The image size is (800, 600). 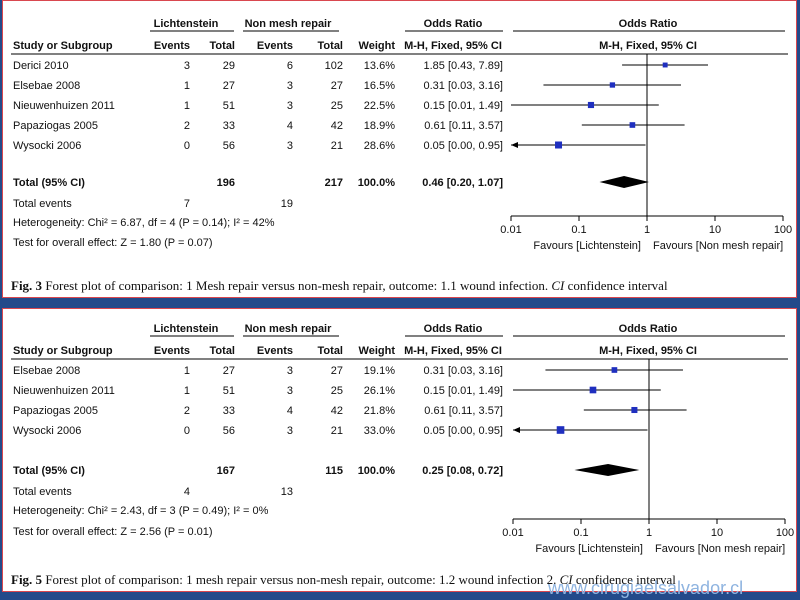 What do you see at coordinates (334, 471) in the screenshot?
I see `total-n-non-mesh: 115` at bounding box center [334, 471].